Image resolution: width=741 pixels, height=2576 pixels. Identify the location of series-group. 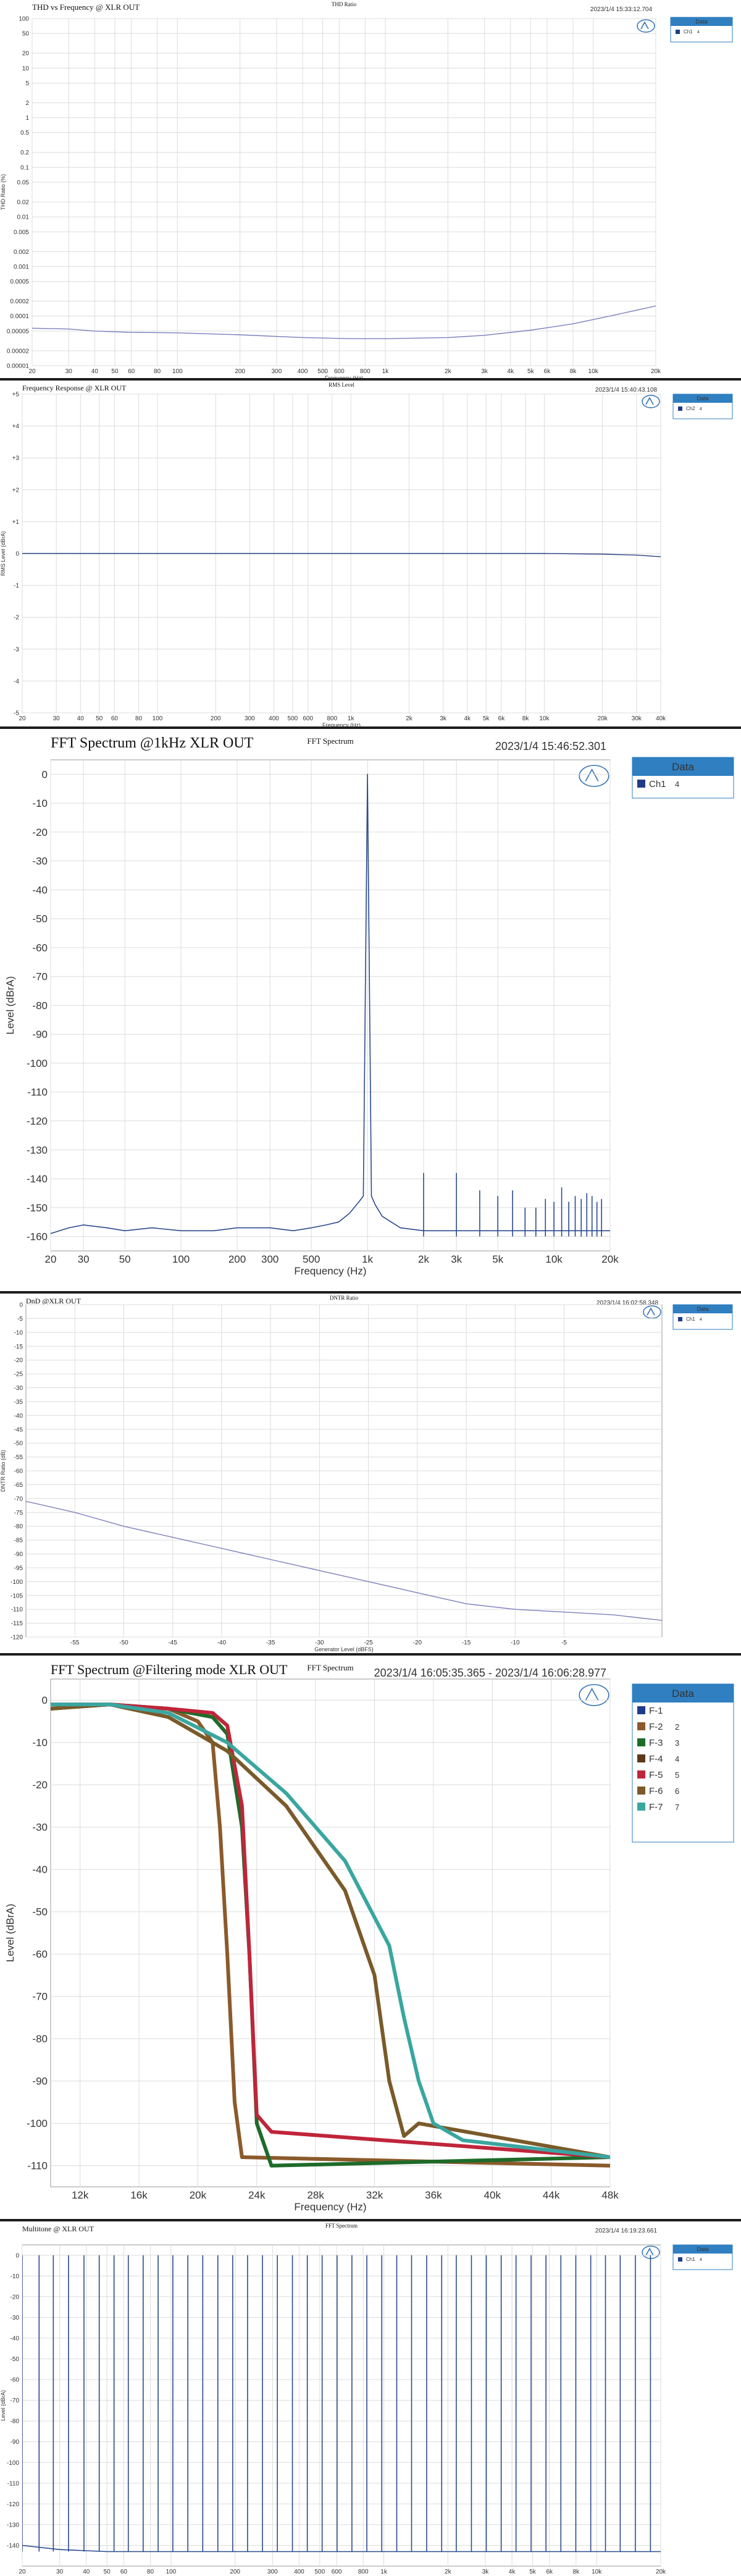
(342, 555).